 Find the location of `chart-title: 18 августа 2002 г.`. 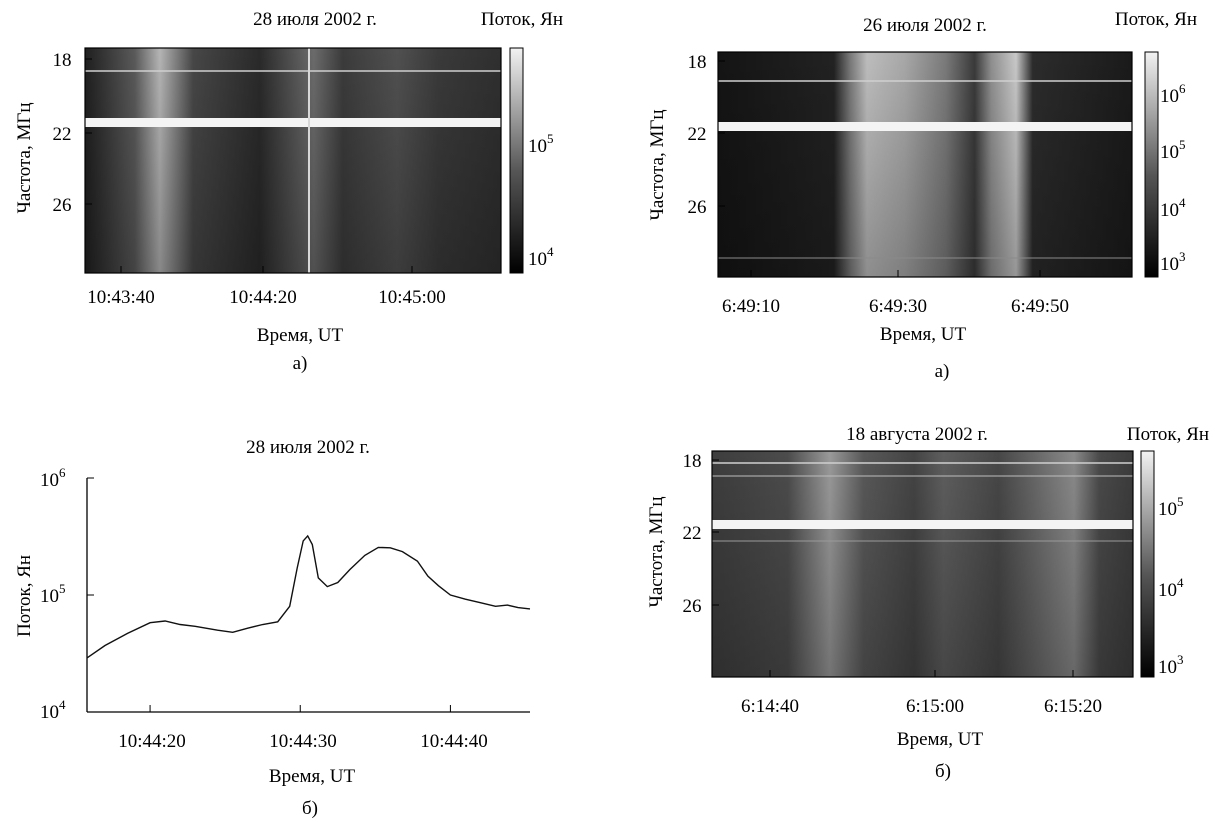

chart-title: 18 августа 2002 г. is located at coordinates (917, 434).